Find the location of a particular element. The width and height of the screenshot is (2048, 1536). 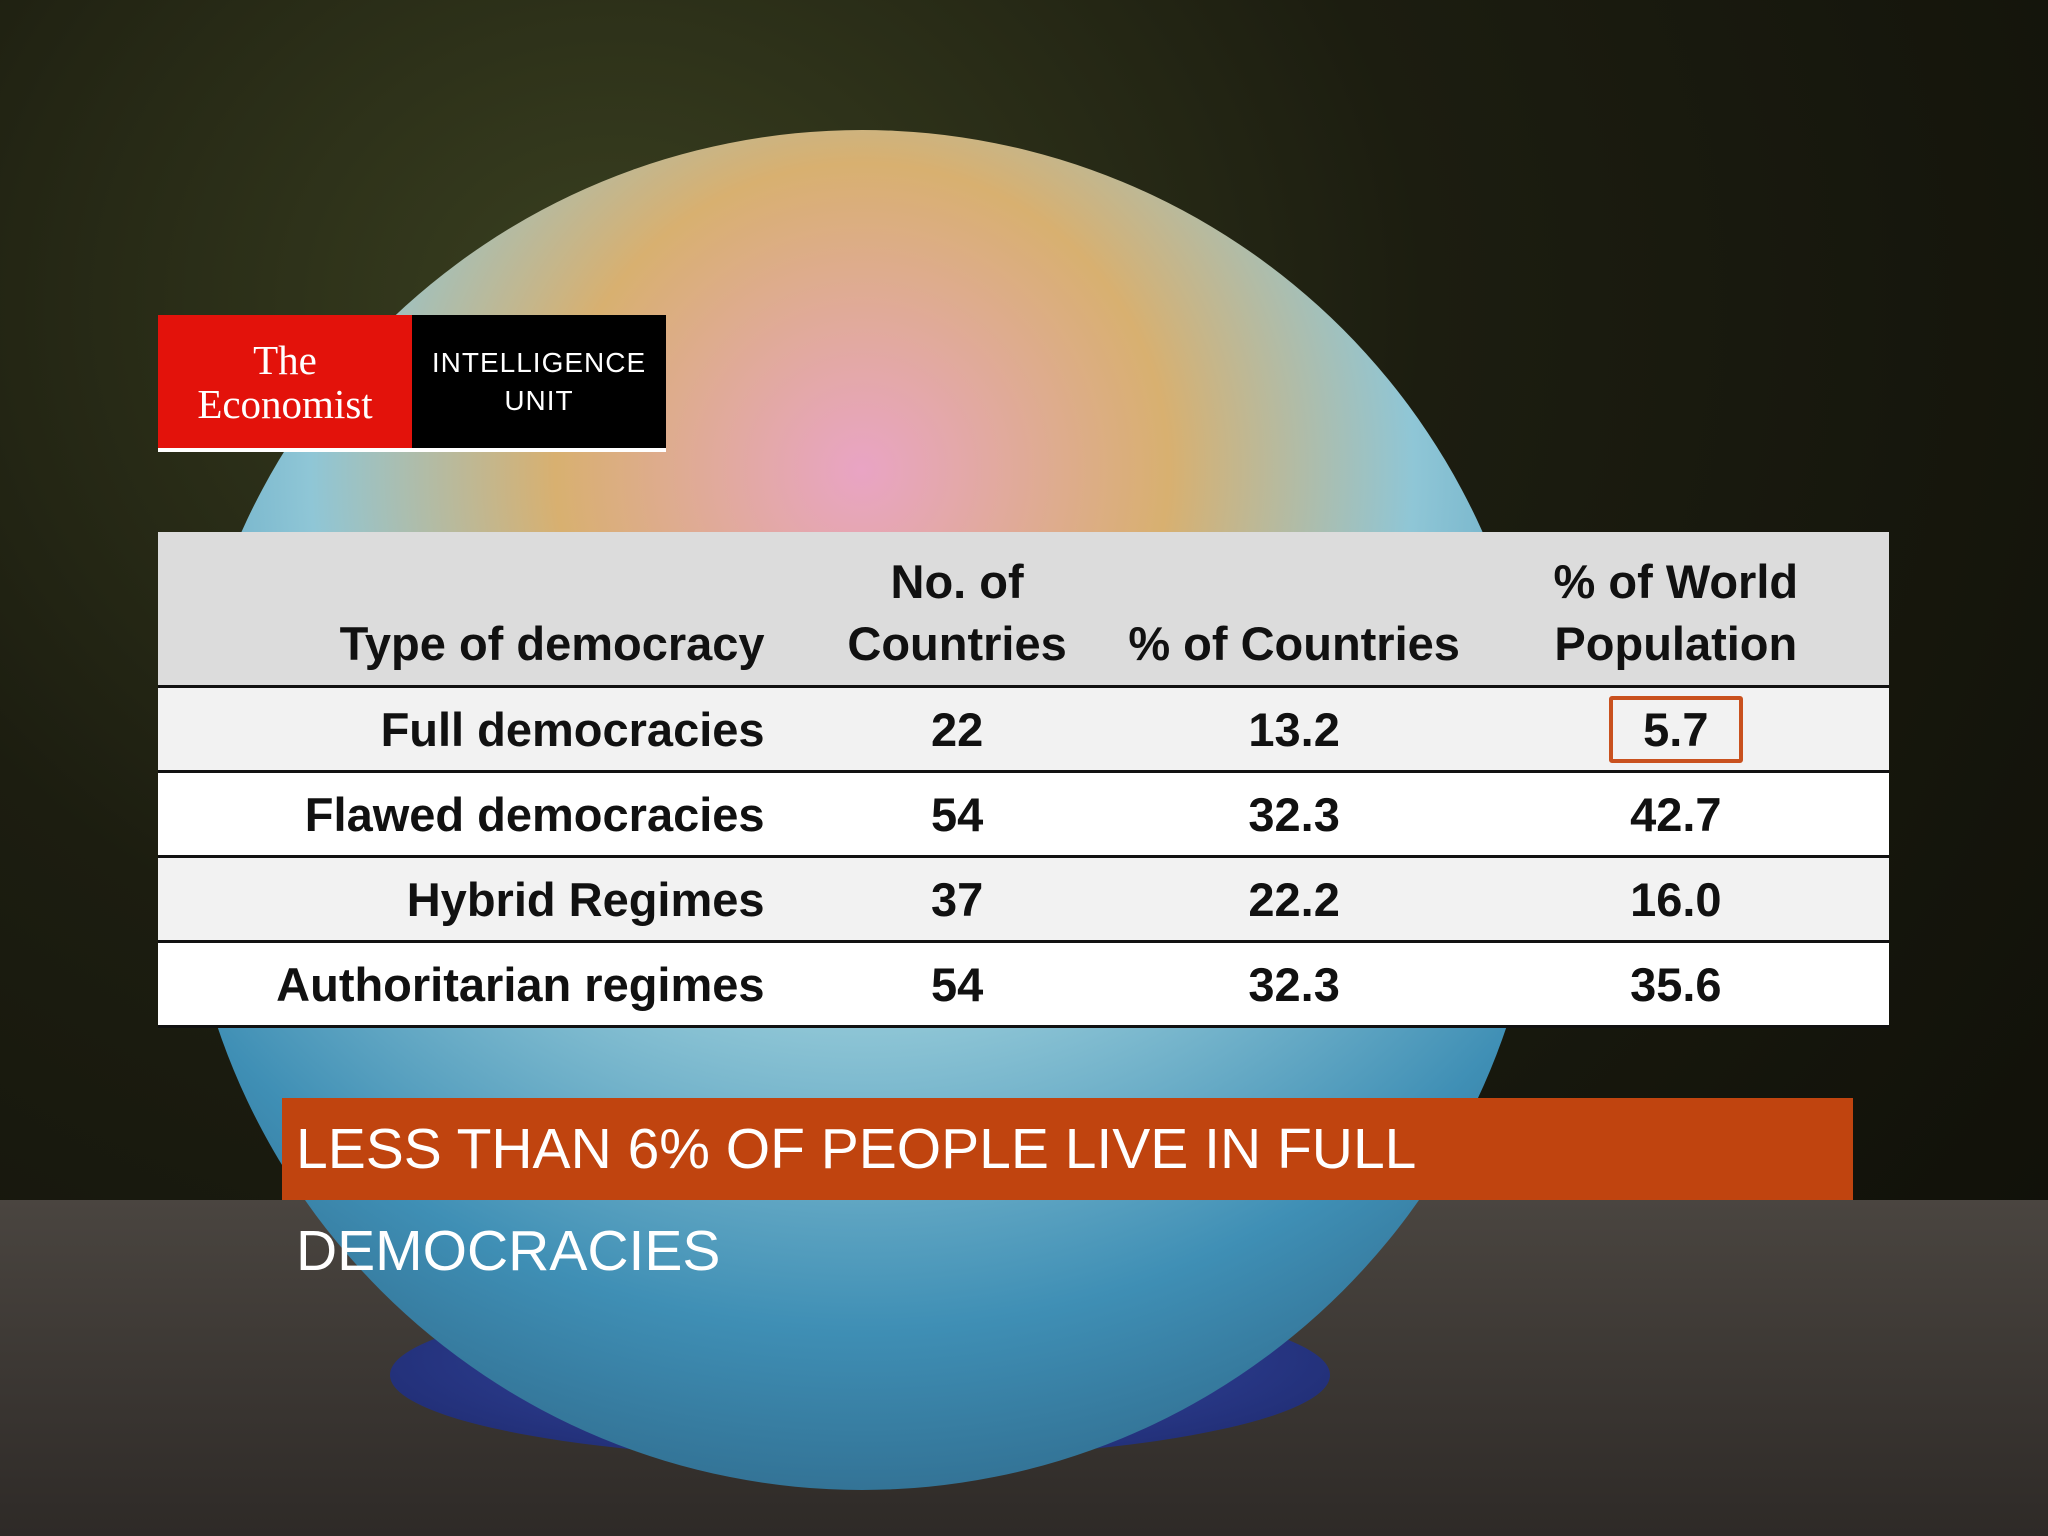

table-row: Authoritarian regimes 54 32.3 35.6 is located at coordinates (1023, 984).